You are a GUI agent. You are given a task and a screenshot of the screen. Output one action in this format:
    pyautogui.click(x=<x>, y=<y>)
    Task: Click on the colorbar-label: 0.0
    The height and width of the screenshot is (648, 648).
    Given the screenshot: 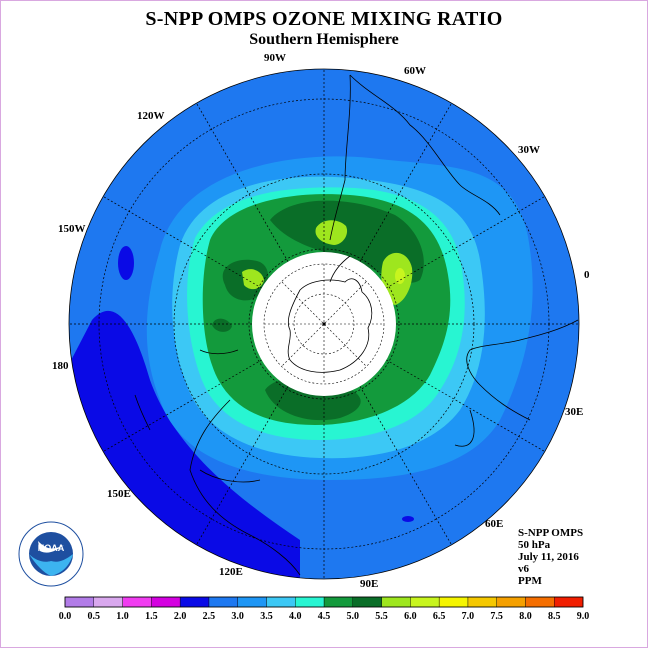 What is the action you would take?
    pyautogui.click(x=65, y=616)
    